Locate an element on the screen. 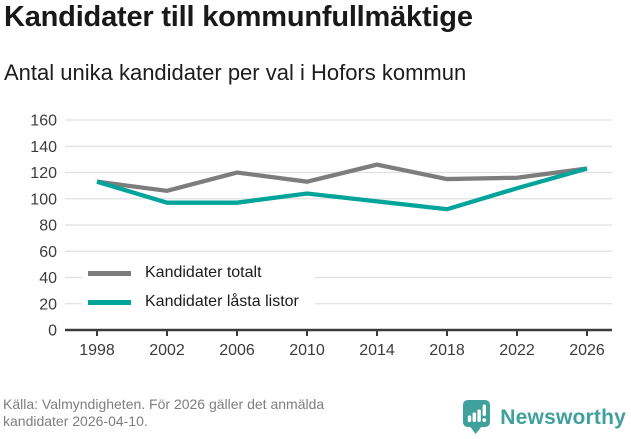 This screenshot has height=439, width=631. legend-row-locked: Kandidater låsta listor is located at coordinates (193, 302).